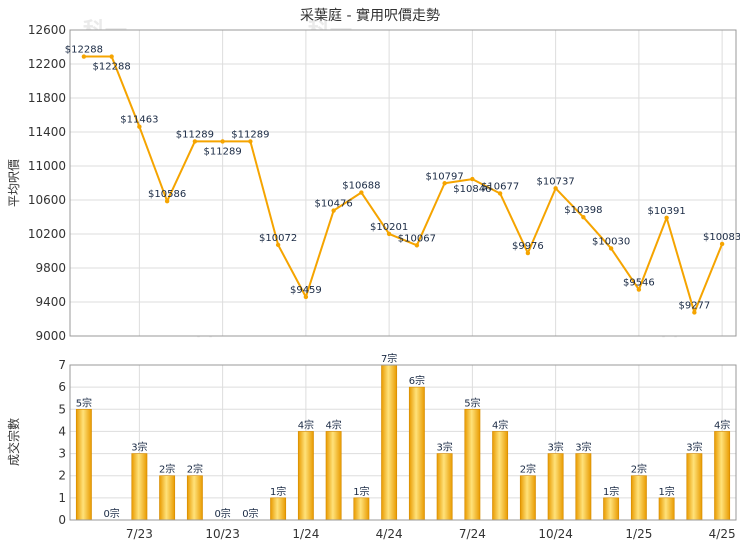 This screenshot has width=740, height=550. I want to click on price-tick-label: 9400, so click(50, 302).